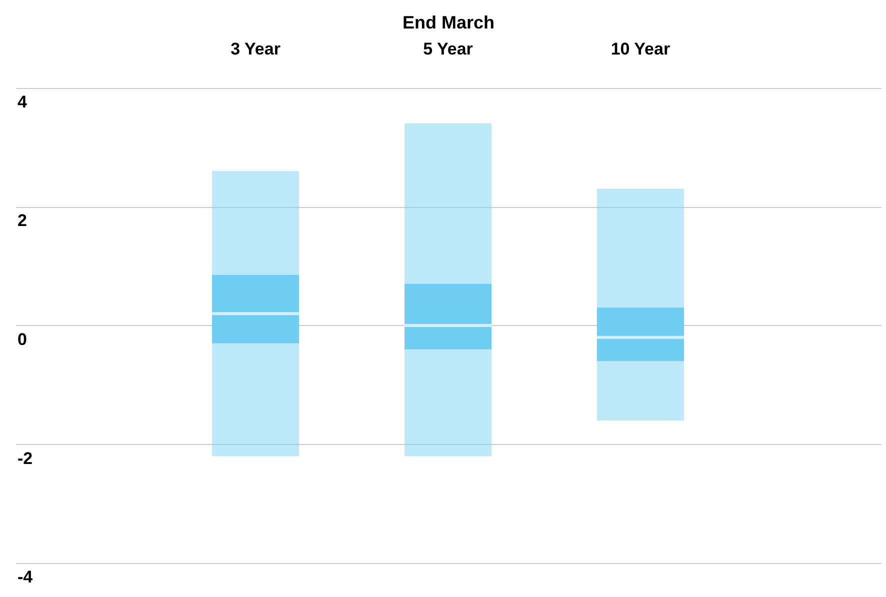 The width and height of the screenshot is (886, 597). Describe the element at coordinates (22, 220) in the screenshot. I see `y-tick-label: 2` at that location.